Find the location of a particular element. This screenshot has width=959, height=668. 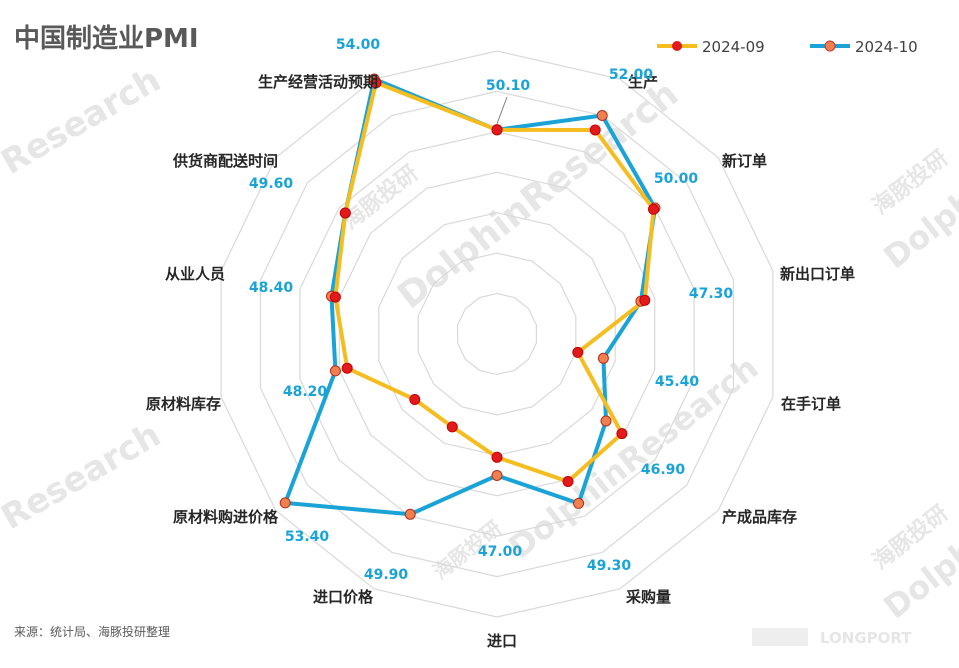

watermark-longport: LONGPORT is located at coordinates (866, 638).